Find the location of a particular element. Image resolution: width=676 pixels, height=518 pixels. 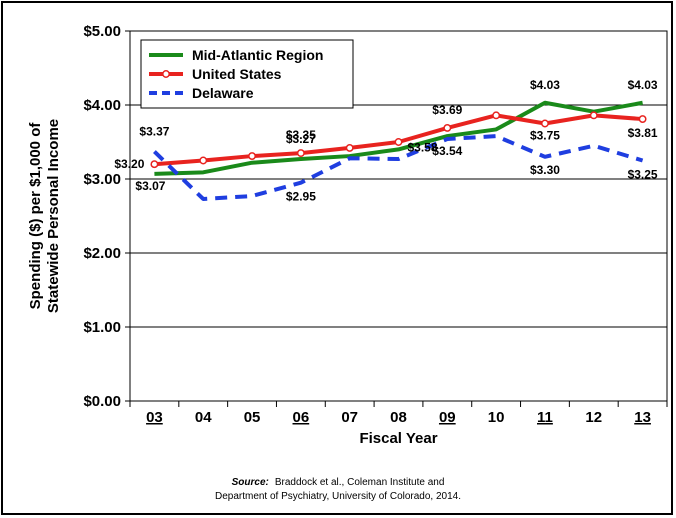

data-label: $2.95 is located at coordinates (301, 197).